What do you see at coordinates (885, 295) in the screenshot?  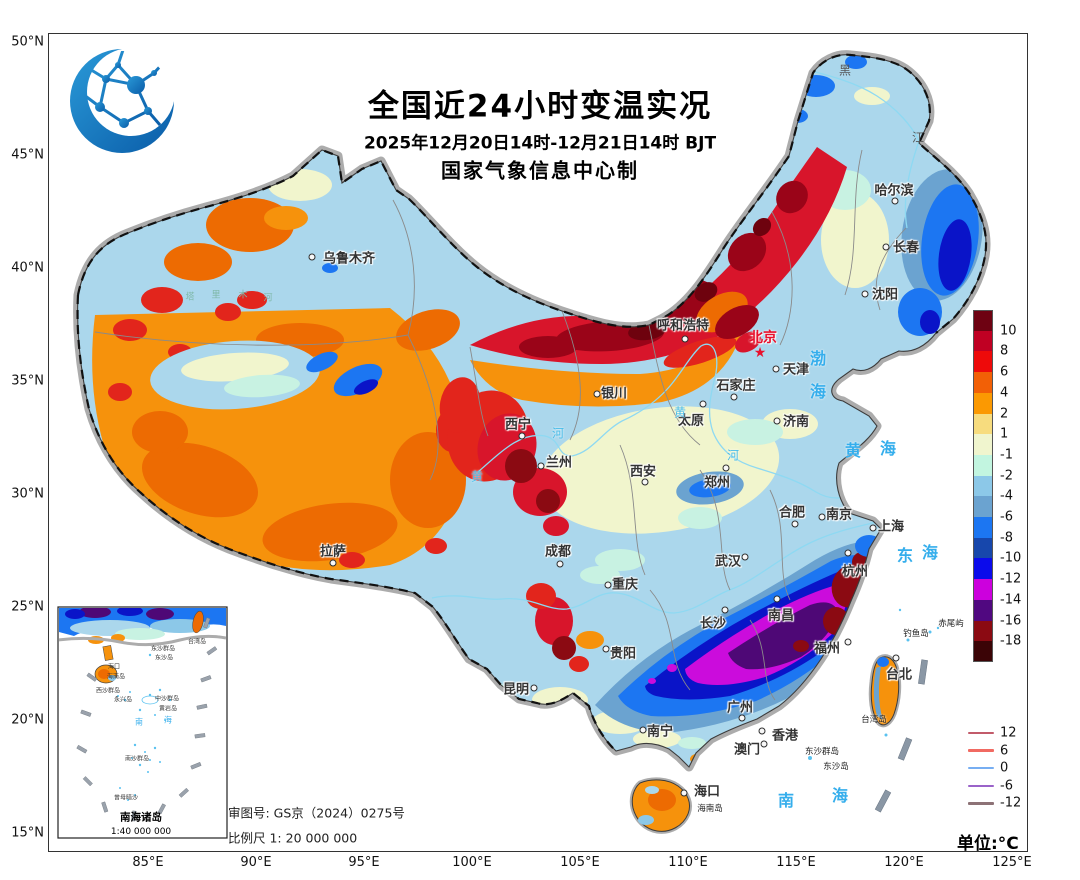 I see `city-label: 沈阳` at bounding box center [885, 295].